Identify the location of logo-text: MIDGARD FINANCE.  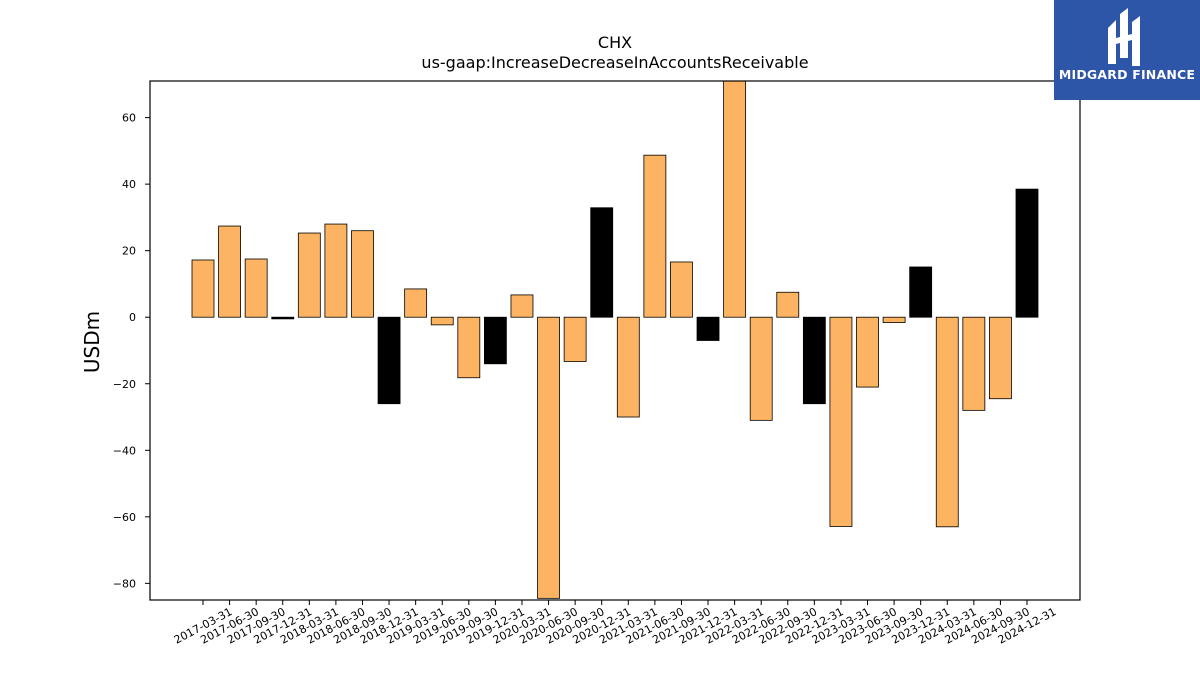
(1127, 74).